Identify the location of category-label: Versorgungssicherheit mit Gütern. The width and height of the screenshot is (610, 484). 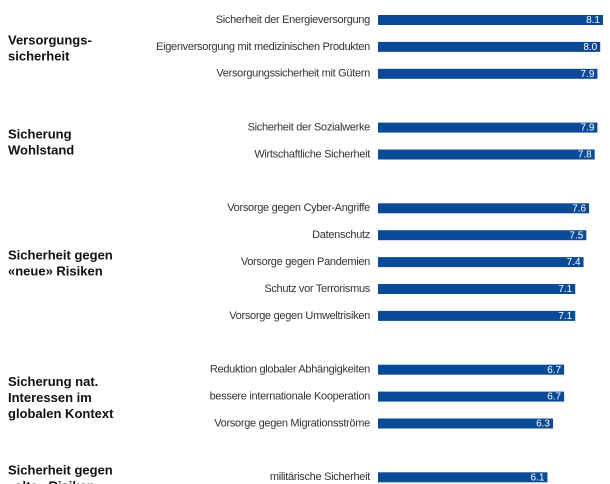
(293, 74).